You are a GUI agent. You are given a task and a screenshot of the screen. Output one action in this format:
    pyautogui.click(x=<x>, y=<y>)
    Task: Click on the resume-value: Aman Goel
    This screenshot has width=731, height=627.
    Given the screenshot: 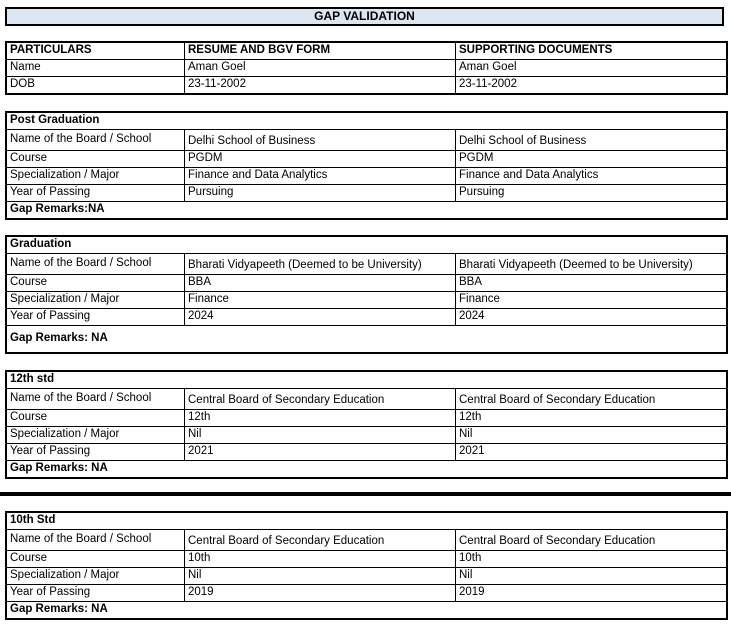 What is the action you would take?
    pyautogui.click(x=319, y=67)
    